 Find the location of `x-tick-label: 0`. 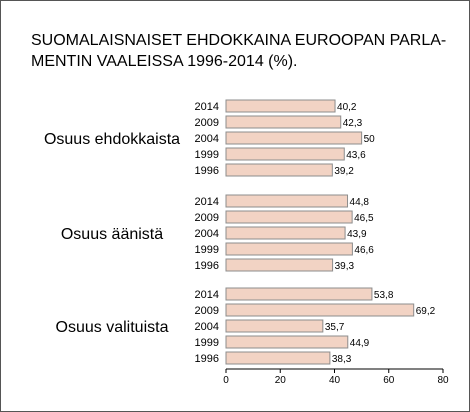

x-tick-label: 0 is located at coordinates (226, 380).